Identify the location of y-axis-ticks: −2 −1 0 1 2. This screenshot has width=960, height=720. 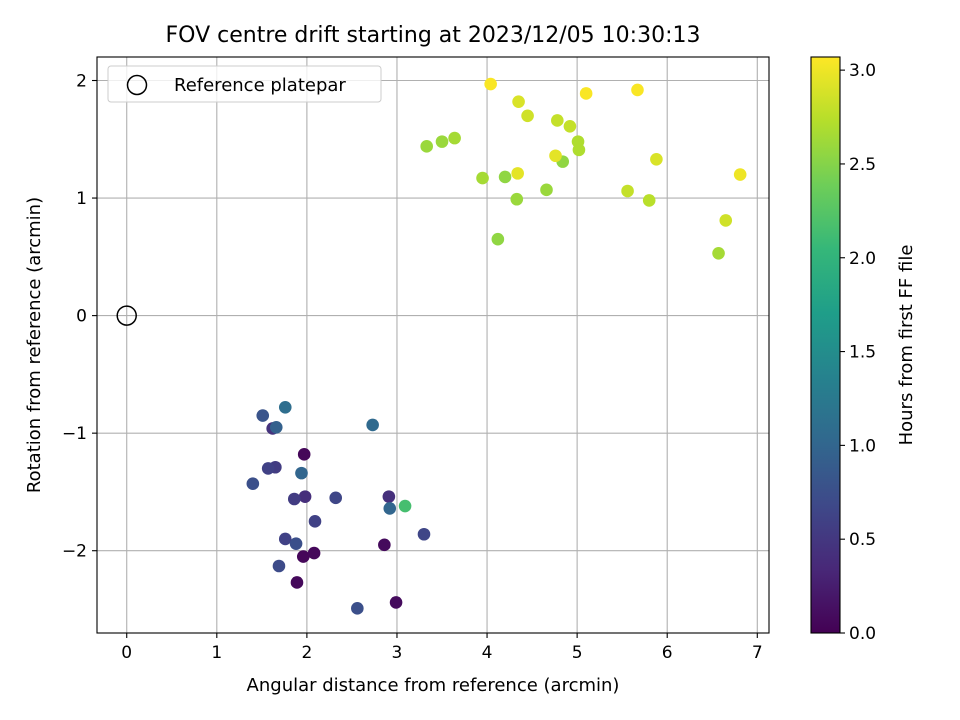
(79, 317).